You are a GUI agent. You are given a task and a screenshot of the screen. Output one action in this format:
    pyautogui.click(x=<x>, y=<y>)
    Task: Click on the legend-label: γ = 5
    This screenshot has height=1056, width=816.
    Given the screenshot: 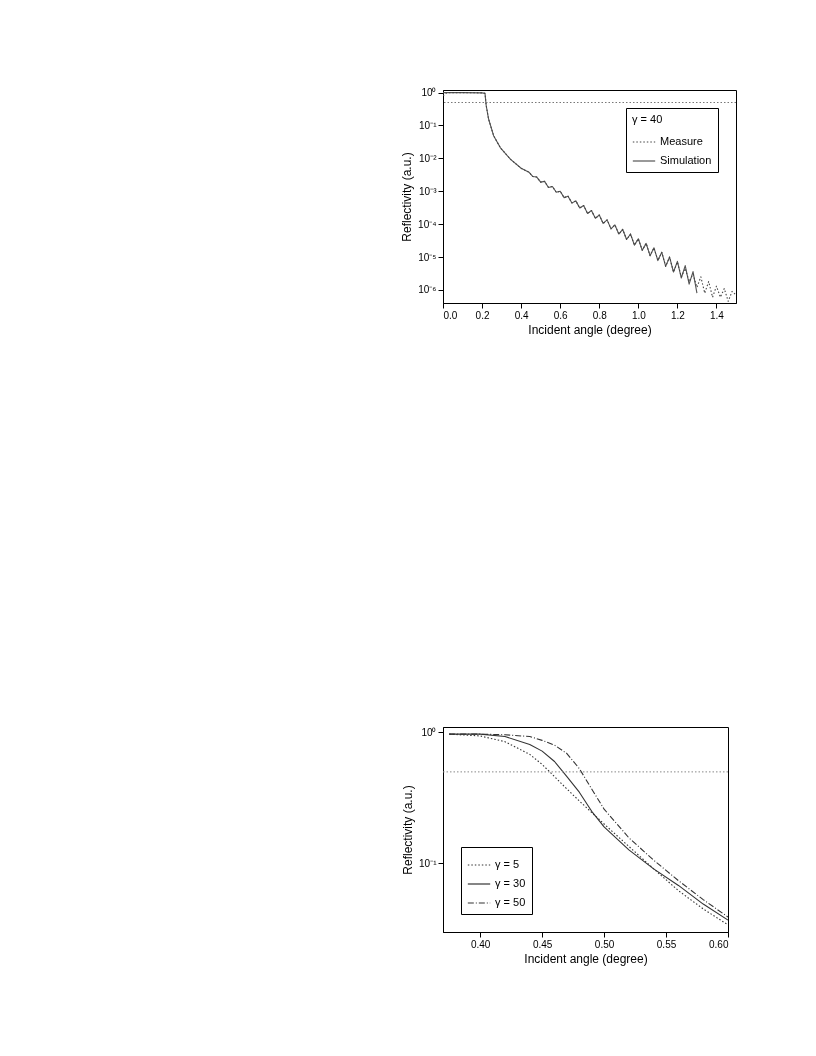 What is the action you would take?
    pyautogui.click(x=507, y=864)
    